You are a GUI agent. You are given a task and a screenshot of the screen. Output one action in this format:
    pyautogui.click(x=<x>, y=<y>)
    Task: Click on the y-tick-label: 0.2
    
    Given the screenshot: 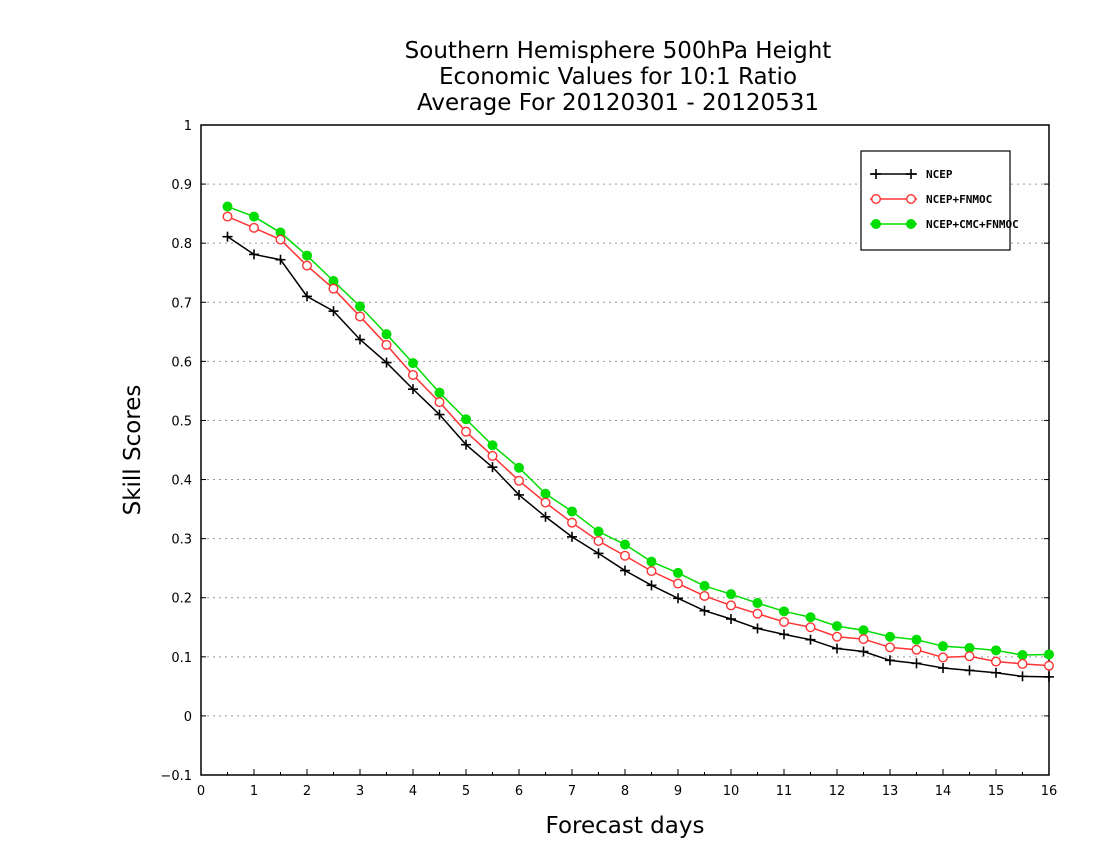 What is the action you would take?
    pyautogui.click(x=181, y=599)
    